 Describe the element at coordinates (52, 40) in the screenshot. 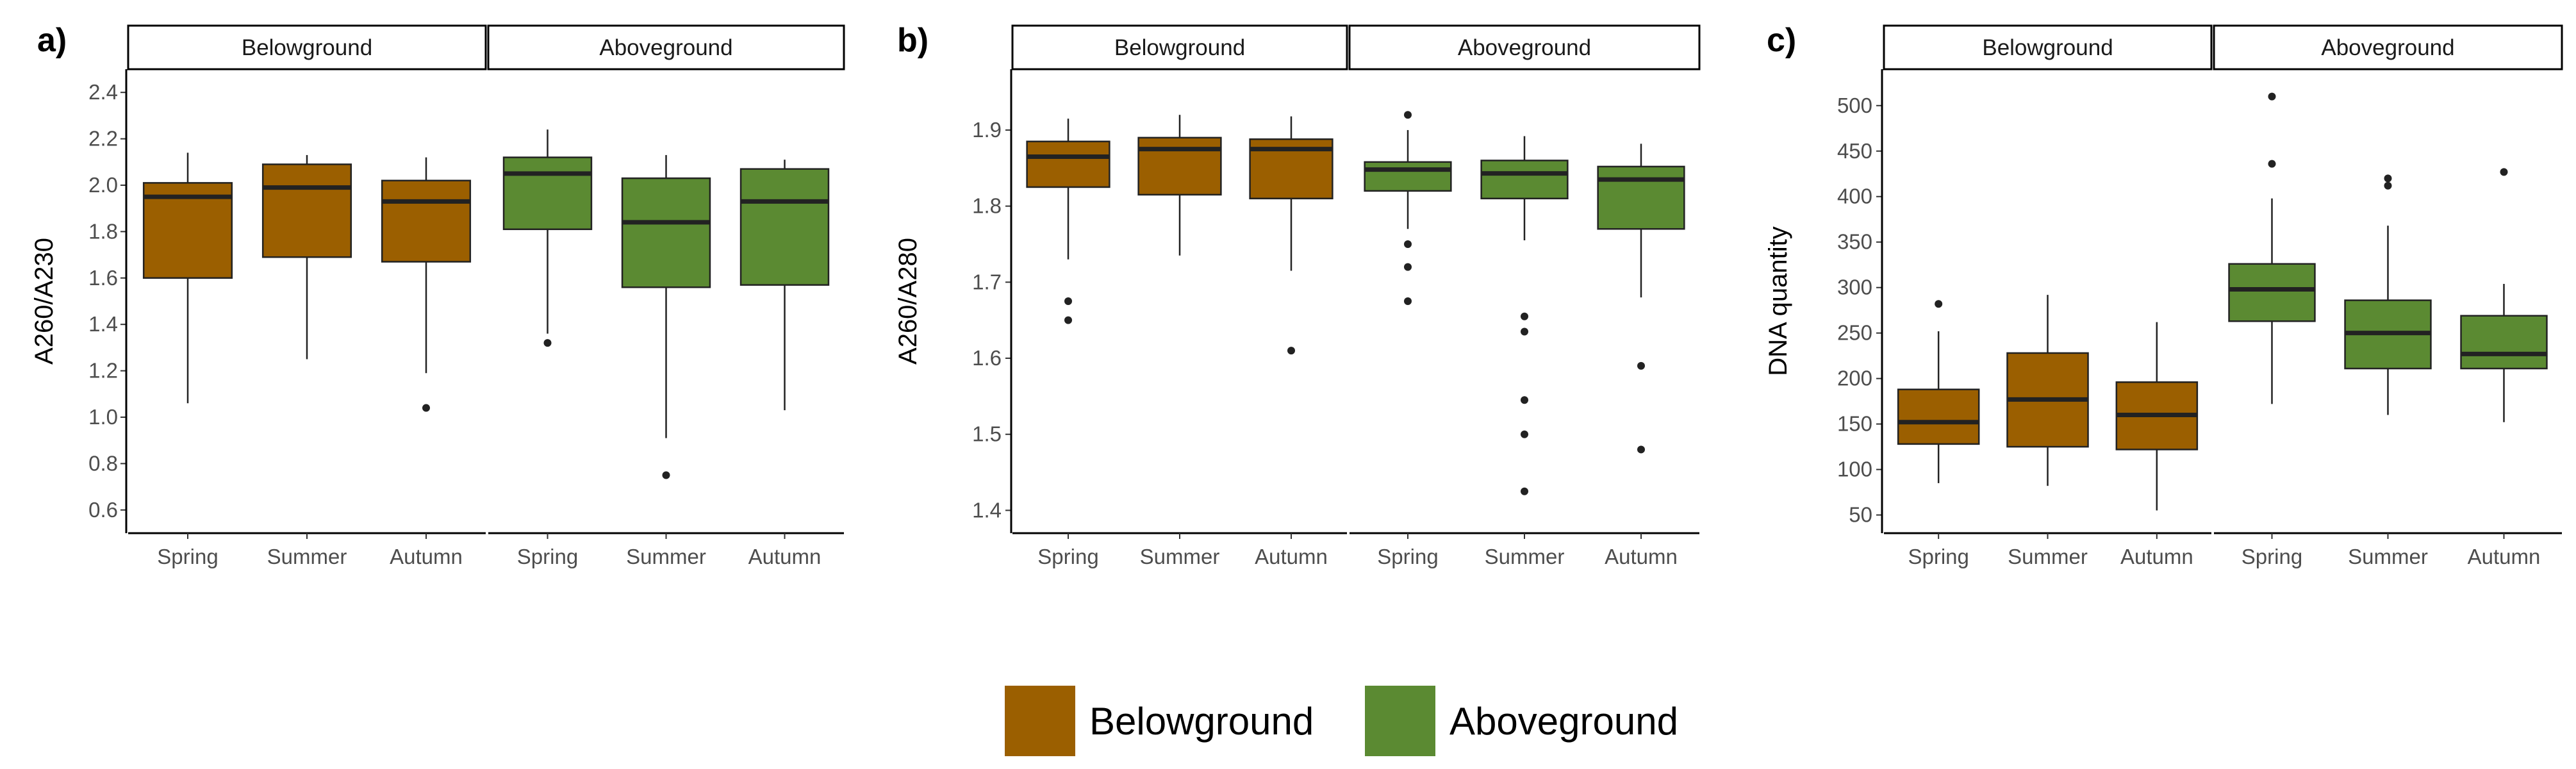

I see `panel-label: a)` at that location.